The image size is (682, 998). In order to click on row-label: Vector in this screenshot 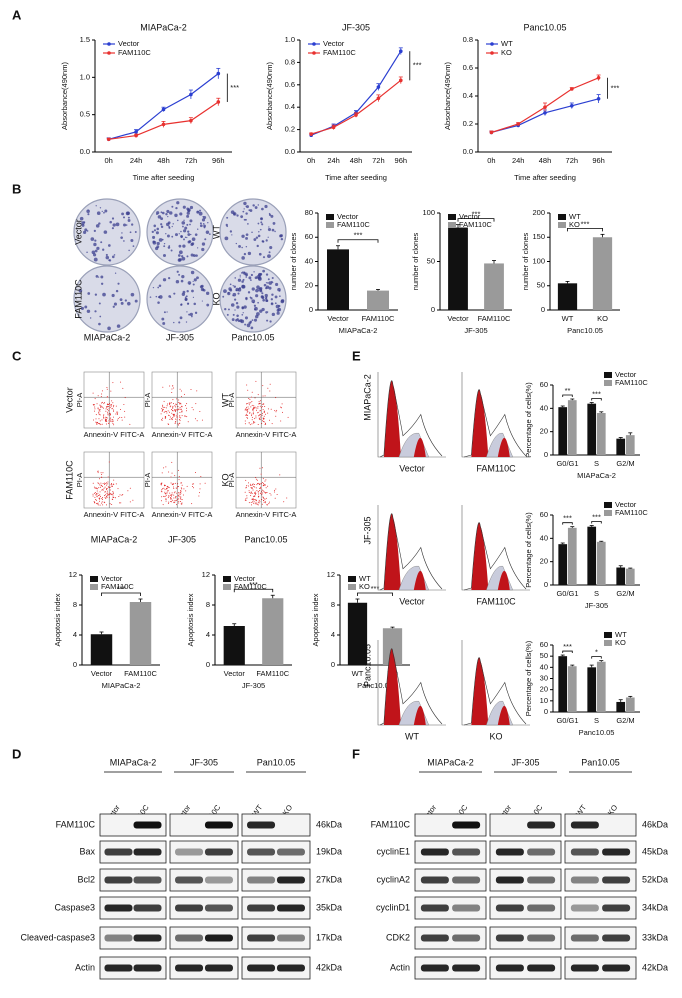, I will do `click(69, 400)`.